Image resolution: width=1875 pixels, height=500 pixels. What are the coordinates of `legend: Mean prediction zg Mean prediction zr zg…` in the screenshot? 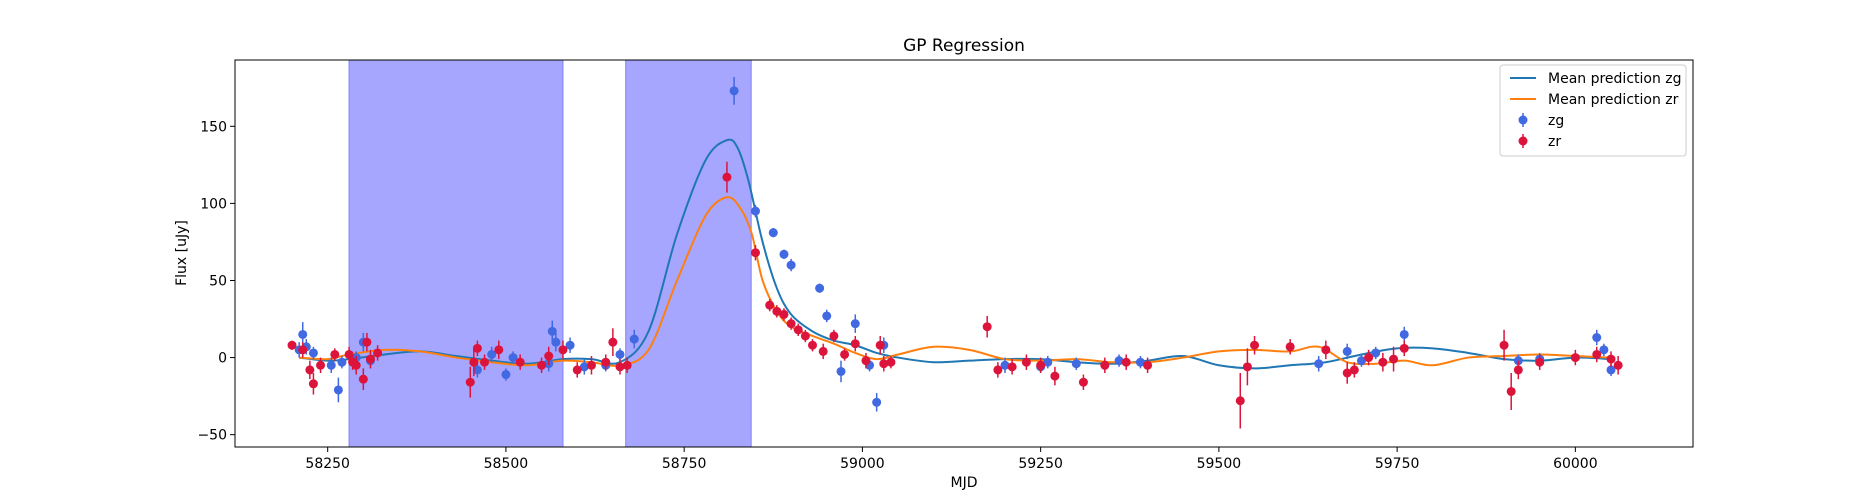 It's located at (1593, 110).